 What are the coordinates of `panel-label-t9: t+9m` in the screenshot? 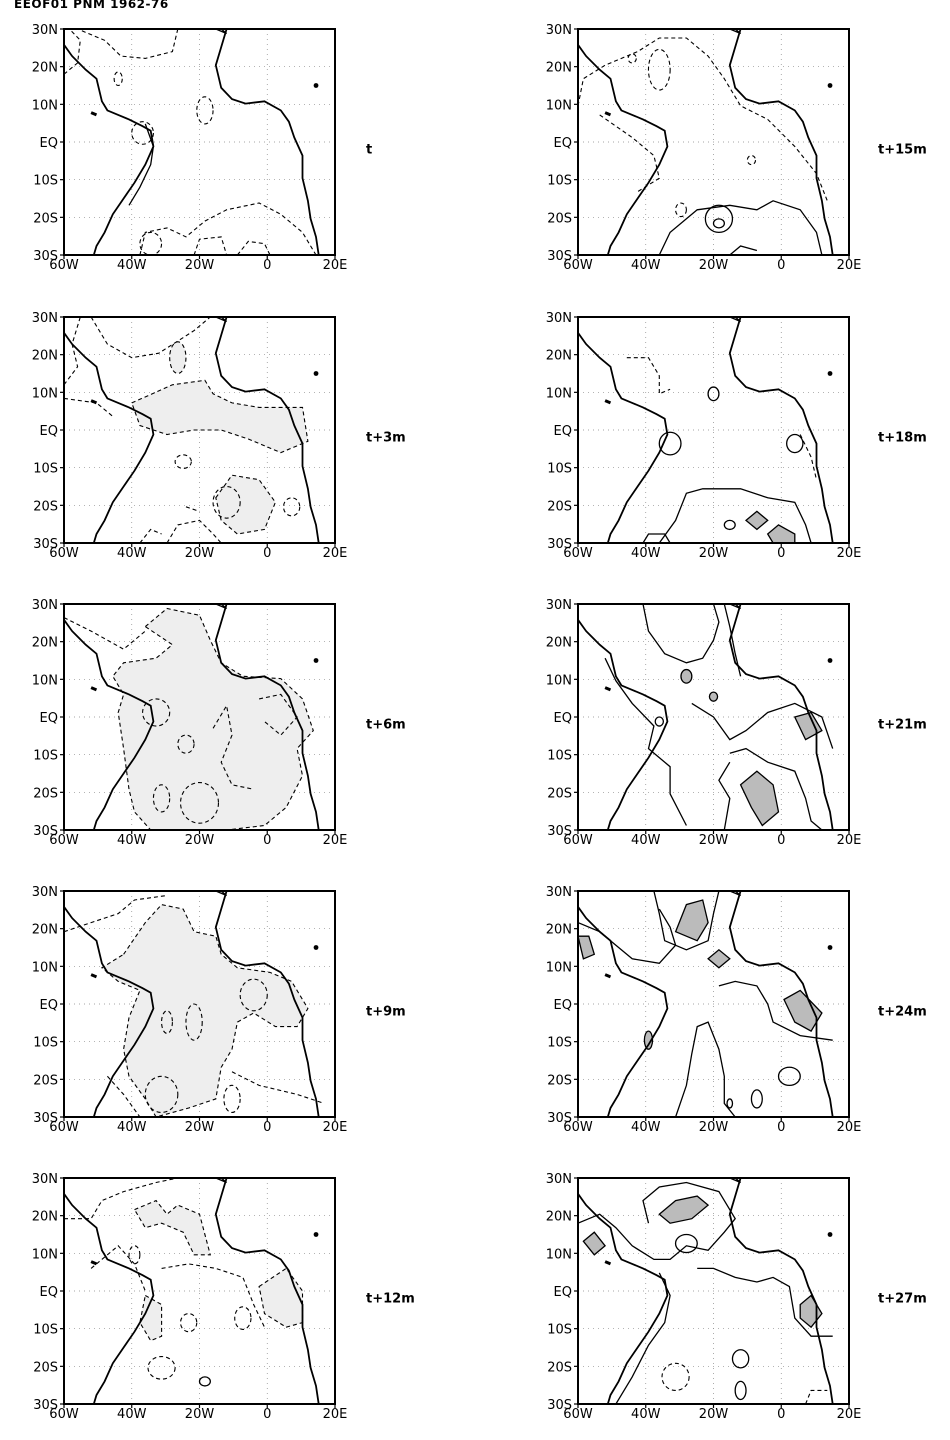 It's located at (386, 1011).